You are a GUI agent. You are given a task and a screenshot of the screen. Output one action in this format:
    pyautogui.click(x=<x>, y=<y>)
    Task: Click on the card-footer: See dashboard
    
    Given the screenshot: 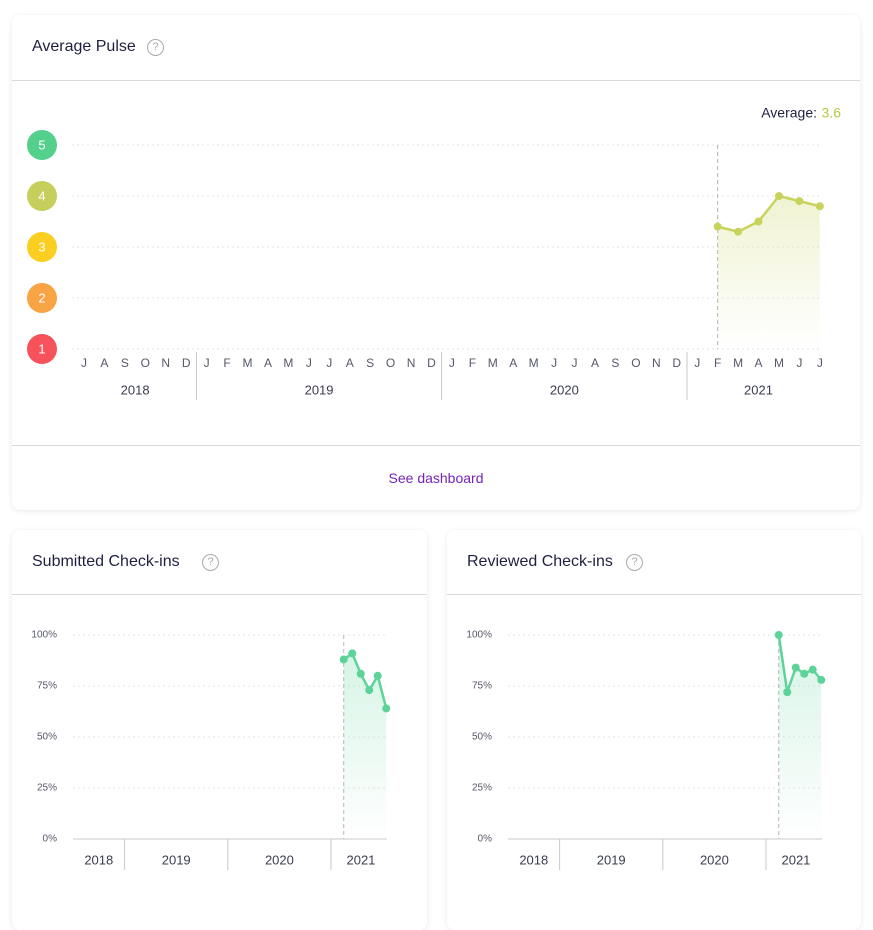 What is the action you would take?
    pyautogui.click(x=436, y=477)
    